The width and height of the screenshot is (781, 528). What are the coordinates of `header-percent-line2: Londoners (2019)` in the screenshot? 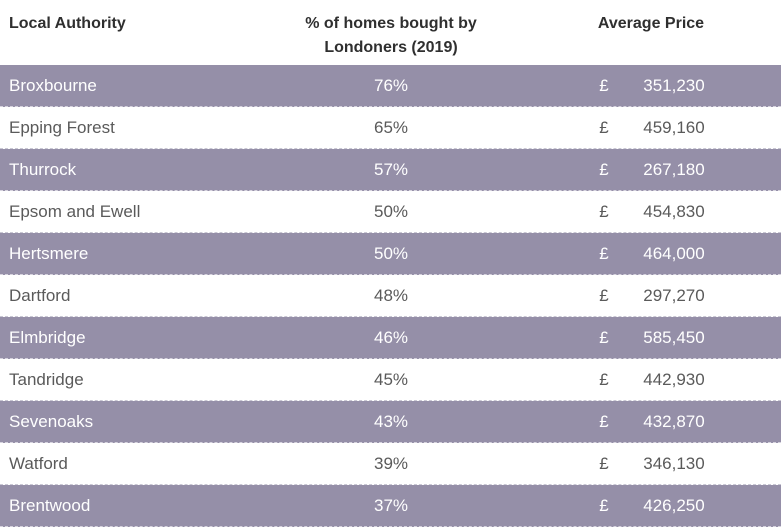 It's located at (391, 47).